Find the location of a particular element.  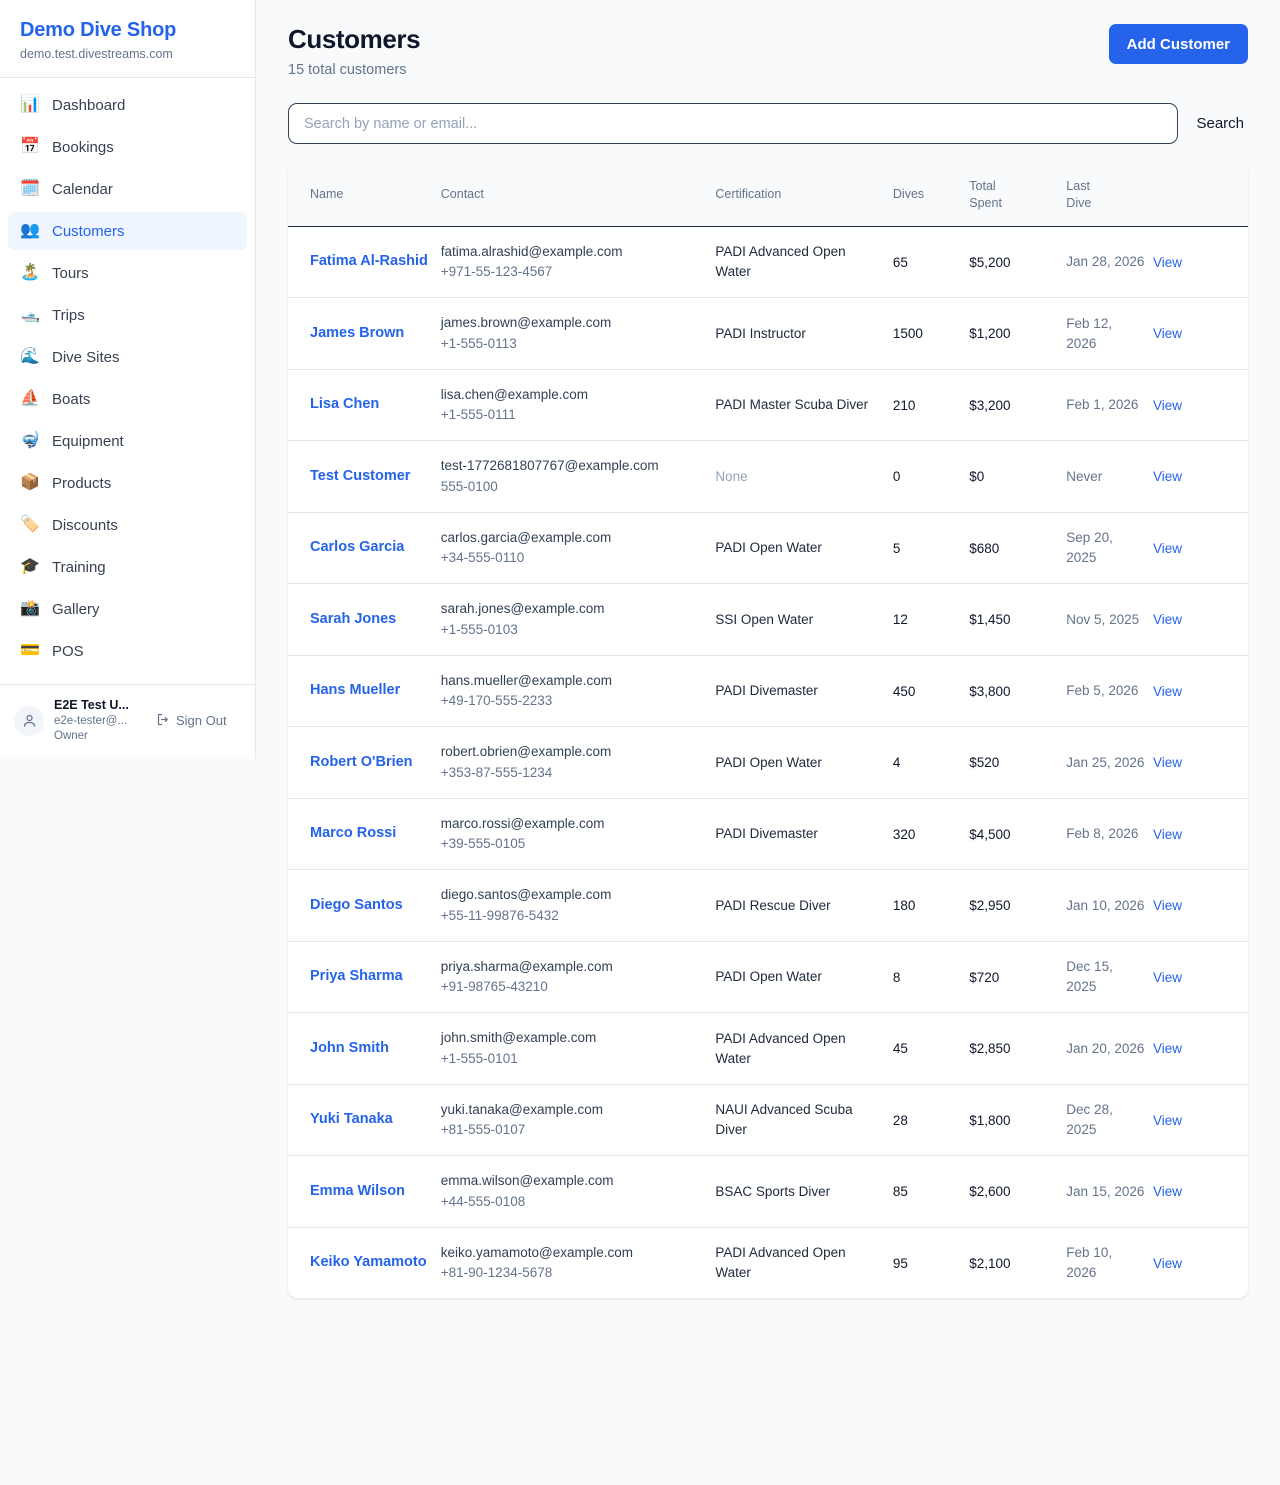

certification-value: PADI Divemaster is located at coordinates (766, 834).